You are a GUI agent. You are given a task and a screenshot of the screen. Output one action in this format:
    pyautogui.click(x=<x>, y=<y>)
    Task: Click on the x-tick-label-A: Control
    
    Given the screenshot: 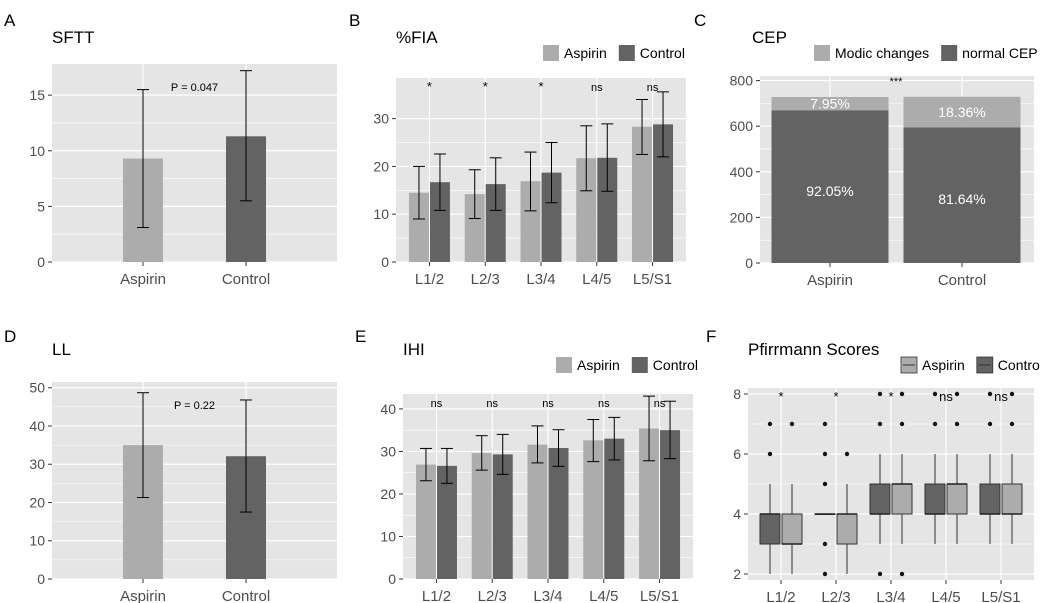 What is the action you would take?
    pyautogui.click(x=246, y=279)
    